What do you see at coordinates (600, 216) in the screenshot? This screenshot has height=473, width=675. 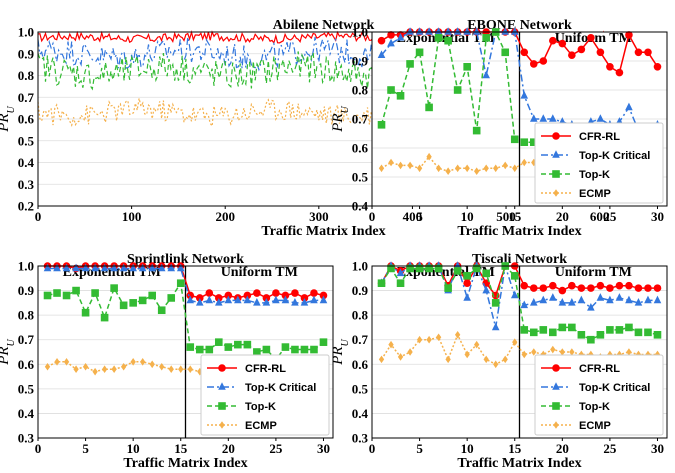 I see `x-tick-label: 600` at bounding box center [600, 216].